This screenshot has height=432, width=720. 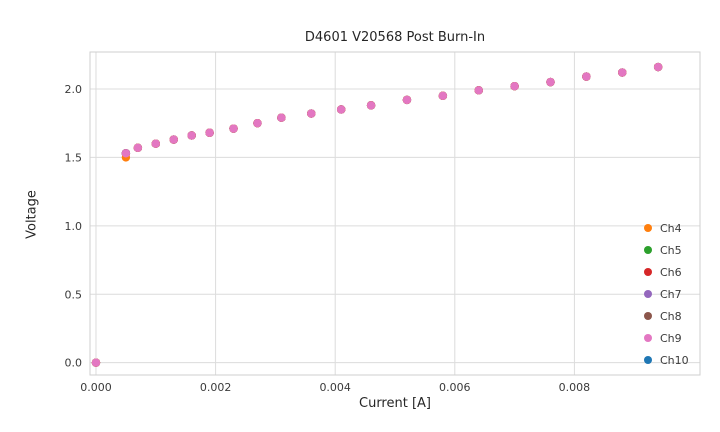 I want to click on legend-marker-Ch8, so click(x=648, y=316).